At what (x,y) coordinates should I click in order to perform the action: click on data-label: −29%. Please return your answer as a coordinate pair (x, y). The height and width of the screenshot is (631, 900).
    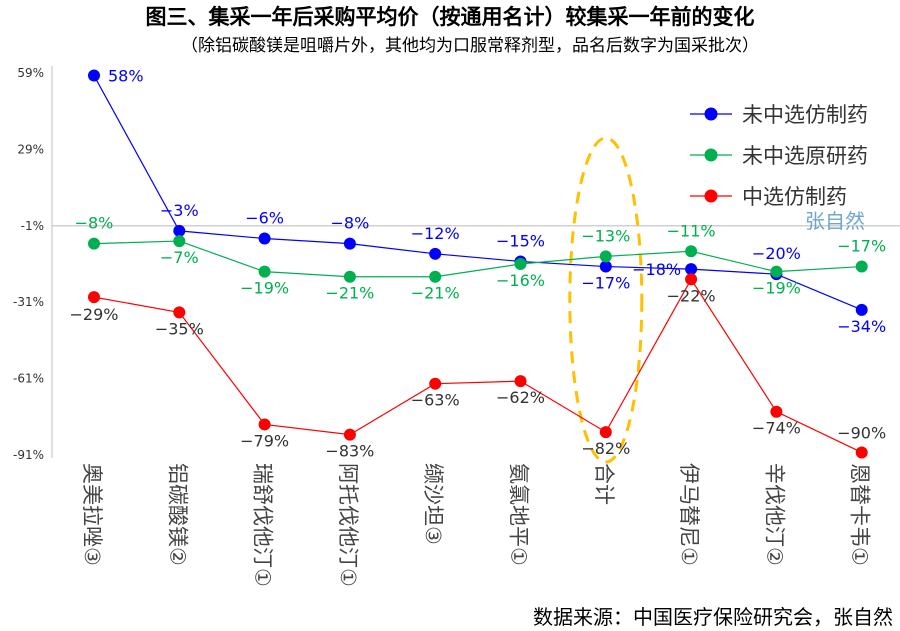
    Looking at the image, I should click on (94, 314).